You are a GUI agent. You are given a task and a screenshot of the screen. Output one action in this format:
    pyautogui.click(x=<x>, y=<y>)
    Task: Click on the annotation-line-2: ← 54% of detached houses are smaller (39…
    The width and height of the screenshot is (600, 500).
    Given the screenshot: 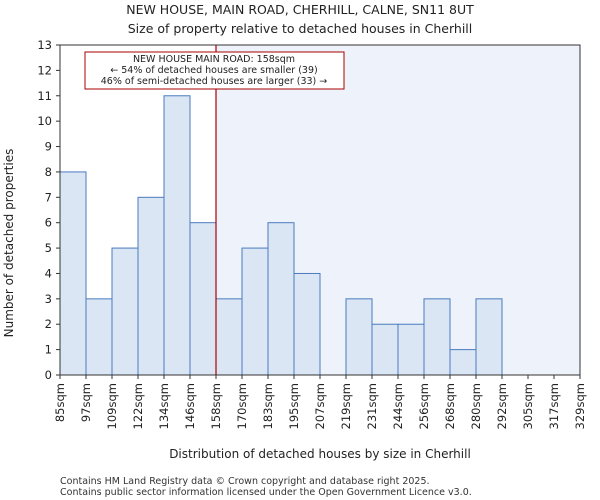 What is the action you would take?
    pyautogui.click(x=213, y=70)
    